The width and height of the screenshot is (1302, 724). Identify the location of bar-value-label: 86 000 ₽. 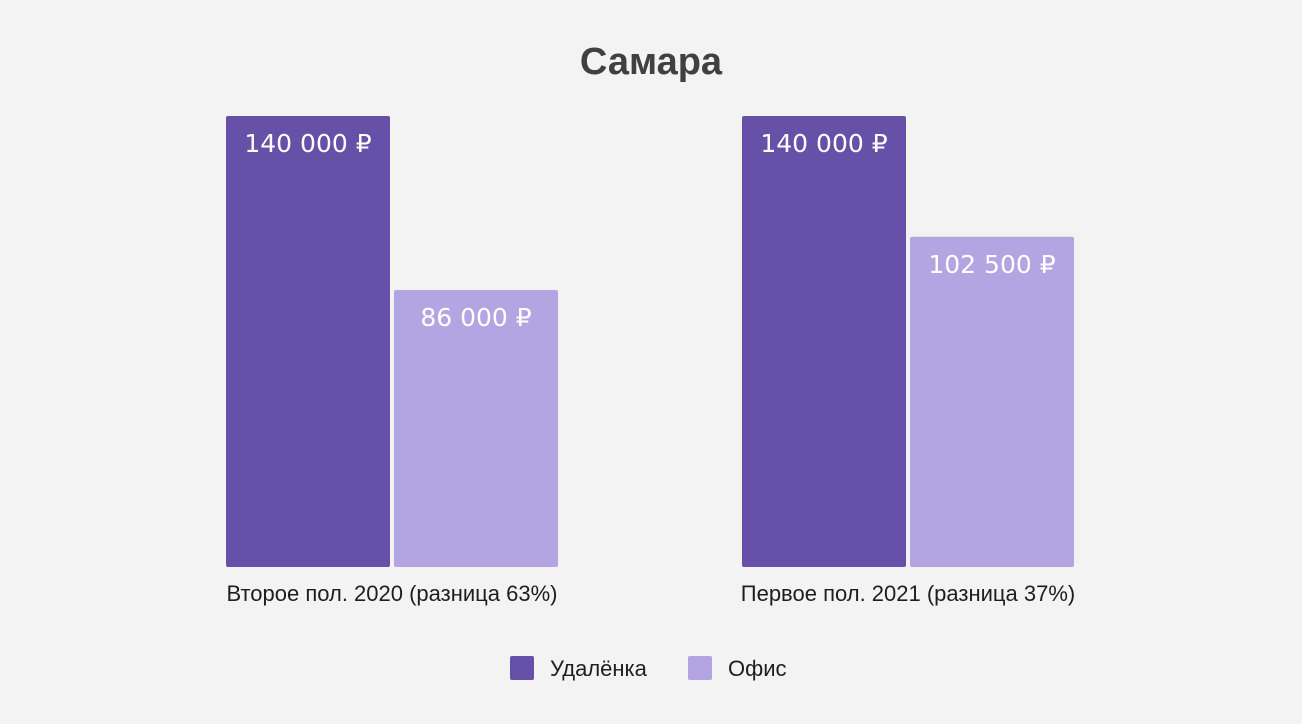
(475, 317).